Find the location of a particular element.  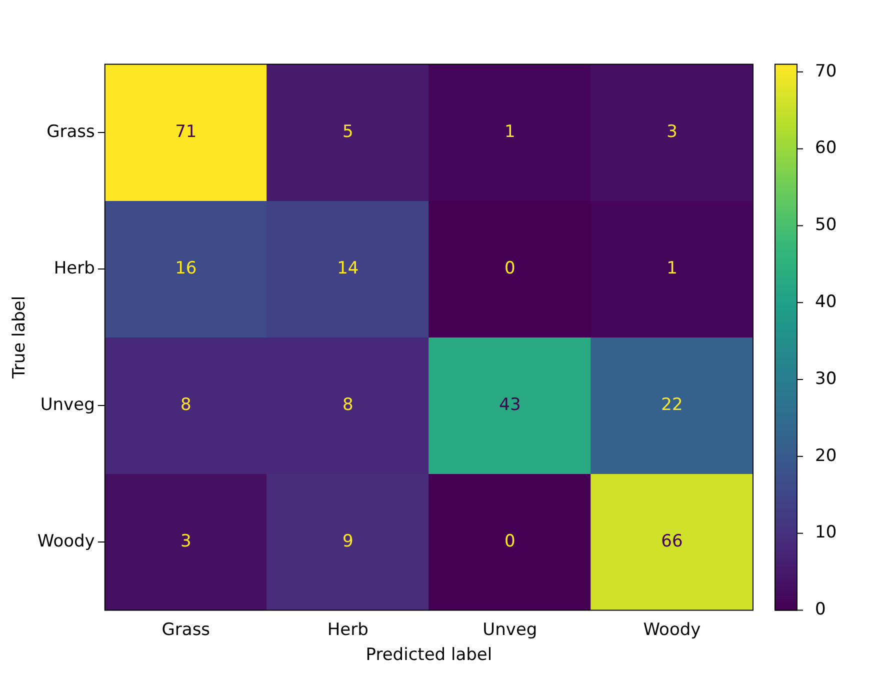

y-tick-label: Unveg is located at coordinates (67, 404).